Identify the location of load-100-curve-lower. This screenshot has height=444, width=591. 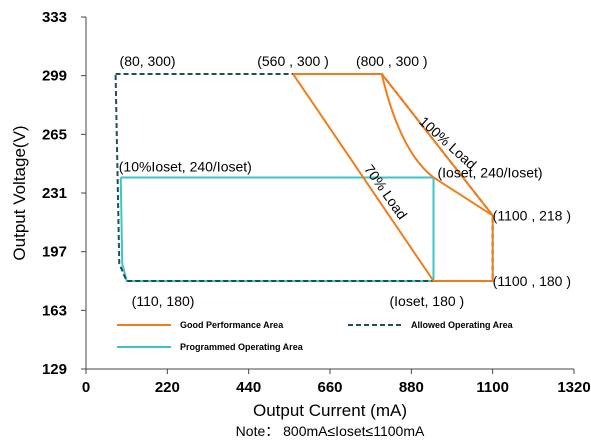
(463, 196).